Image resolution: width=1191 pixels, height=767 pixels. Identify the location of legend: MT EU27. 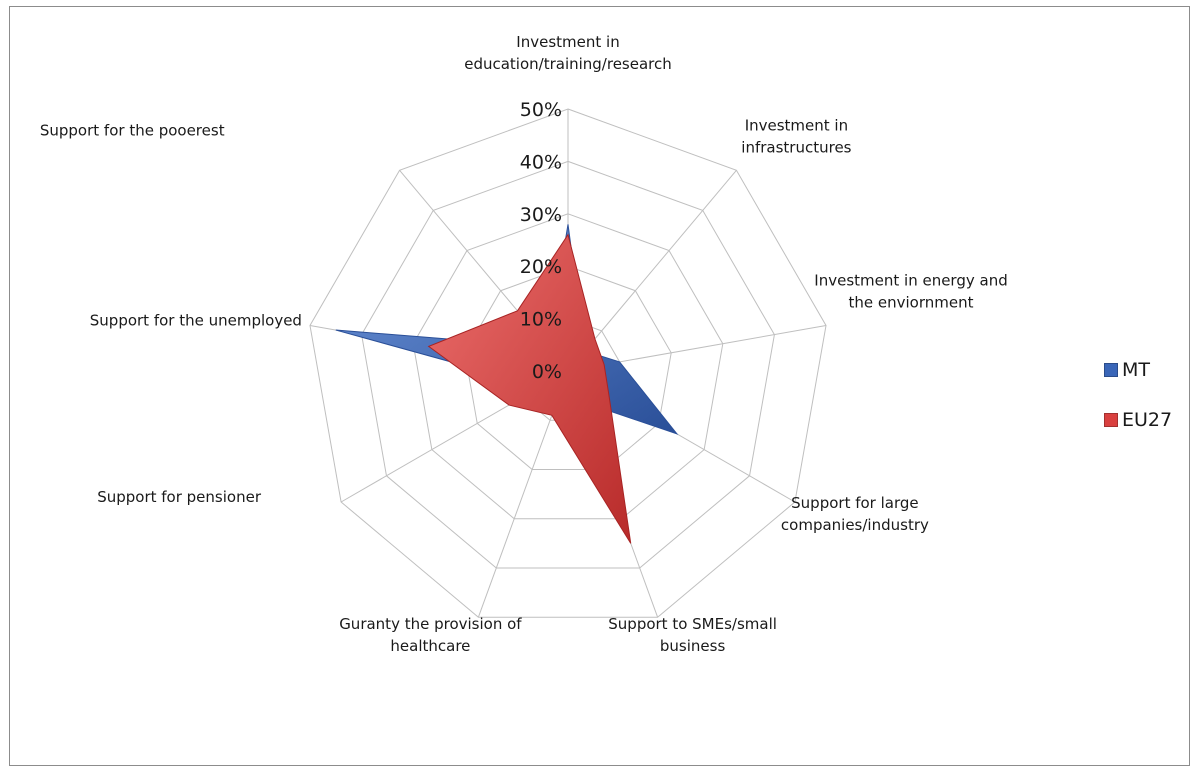
(1138, 409).